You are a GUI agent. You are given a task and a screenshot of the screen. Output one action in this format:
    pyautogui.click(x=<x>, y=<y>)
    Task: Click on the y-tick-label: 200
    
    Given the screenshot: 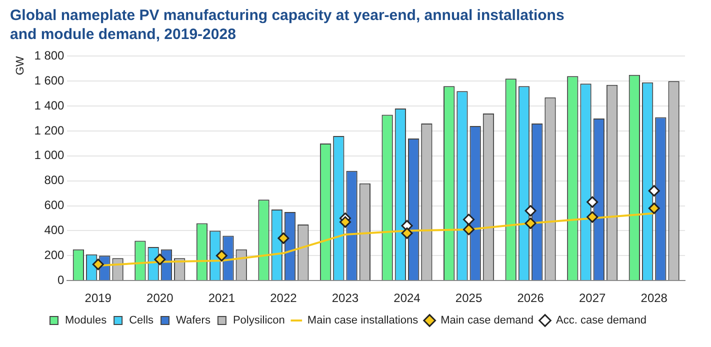 What is the action you would take?
    pyautogui.click(x=54, y=255)
    